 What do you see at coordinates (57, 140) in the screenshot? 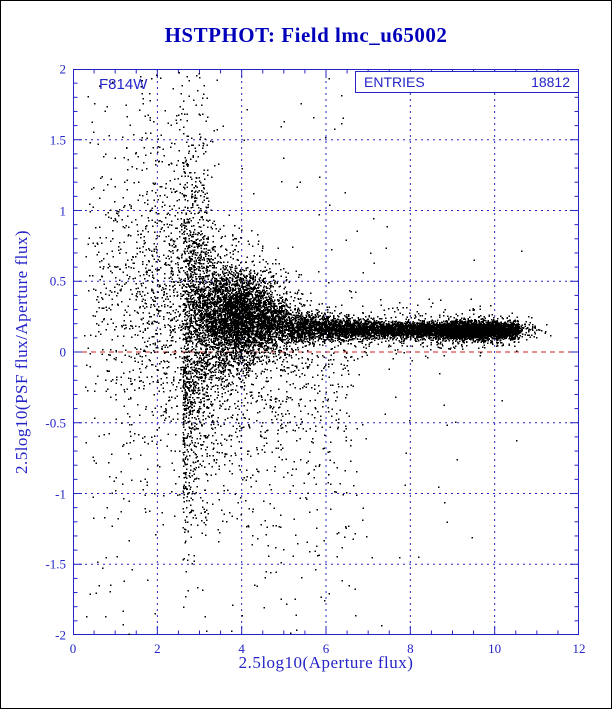
I see `y-tick-label: 1.5` at bounding box center [57, 140].